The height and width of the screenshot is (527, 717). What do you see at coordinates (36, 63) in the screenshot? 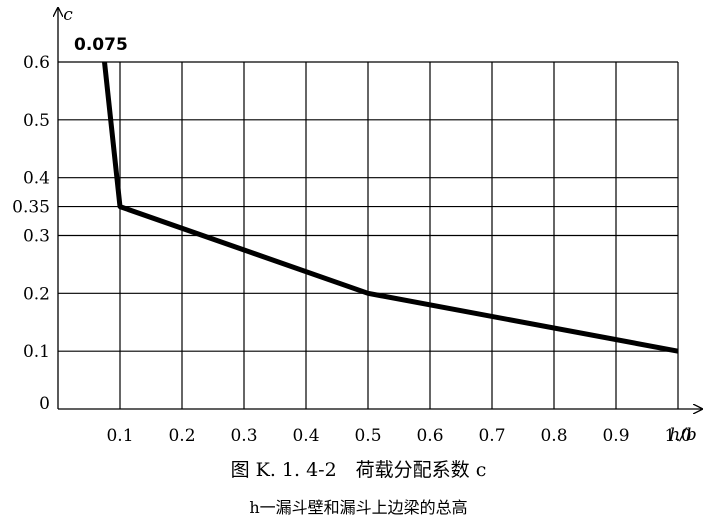
I see `y-tick-label: 0.6` at bounding box center [36, 63].